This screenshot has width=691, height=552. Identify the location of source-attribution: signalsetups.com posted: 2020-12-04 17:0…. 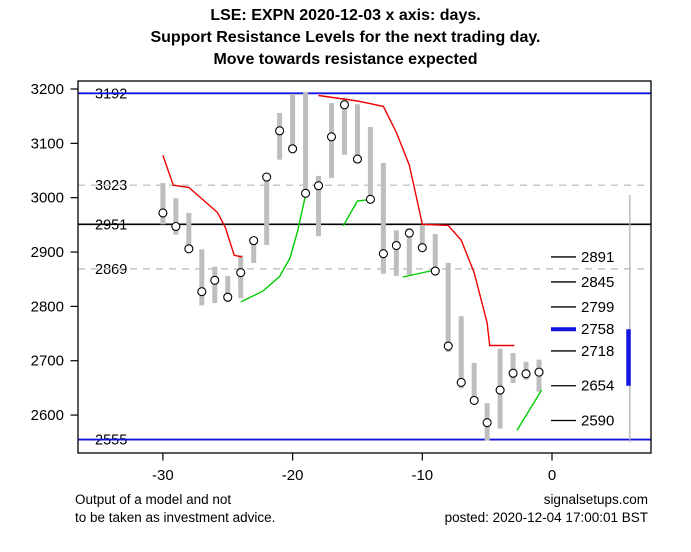
(546, 509).